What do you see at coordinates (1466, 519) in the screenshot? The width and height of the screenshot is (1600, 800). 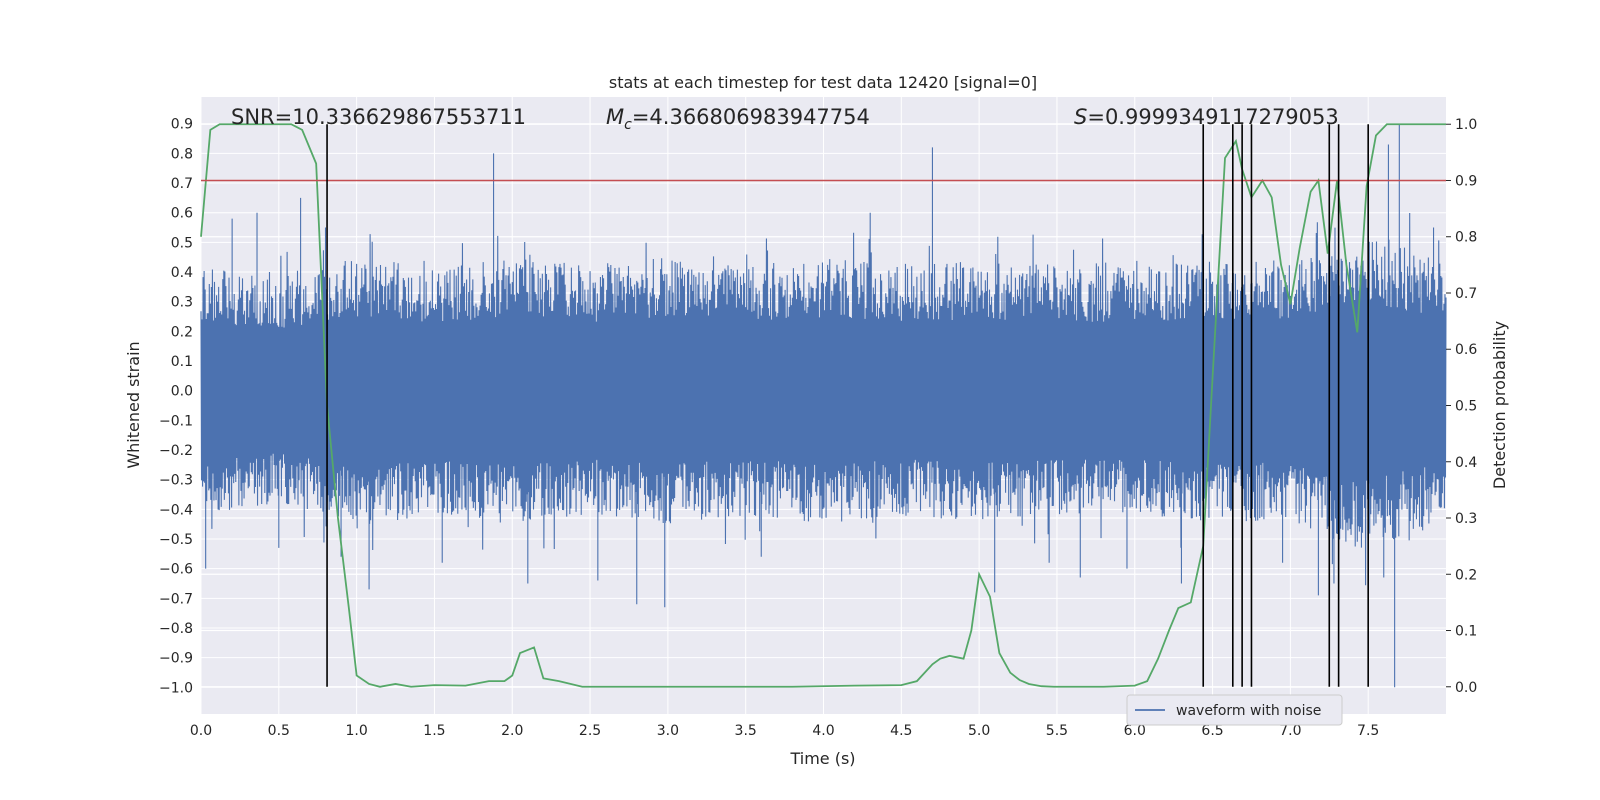 I see `y2-tick-label: 0.3` at bounding box center [1466, 519].